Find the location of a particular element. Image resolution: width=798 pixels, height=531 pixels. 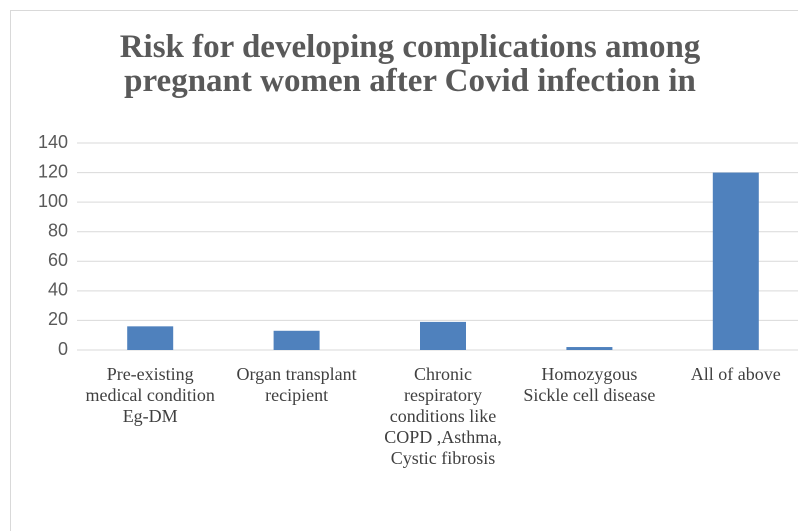

x-tick-label: All of above is located at coordinates (735, 374).